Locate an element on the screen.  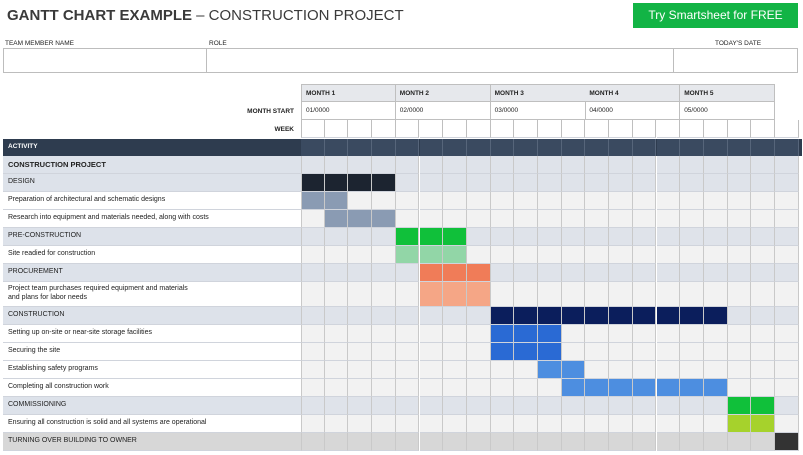
phase-label: COMMISSIONING is located at coordinates (152, 406).